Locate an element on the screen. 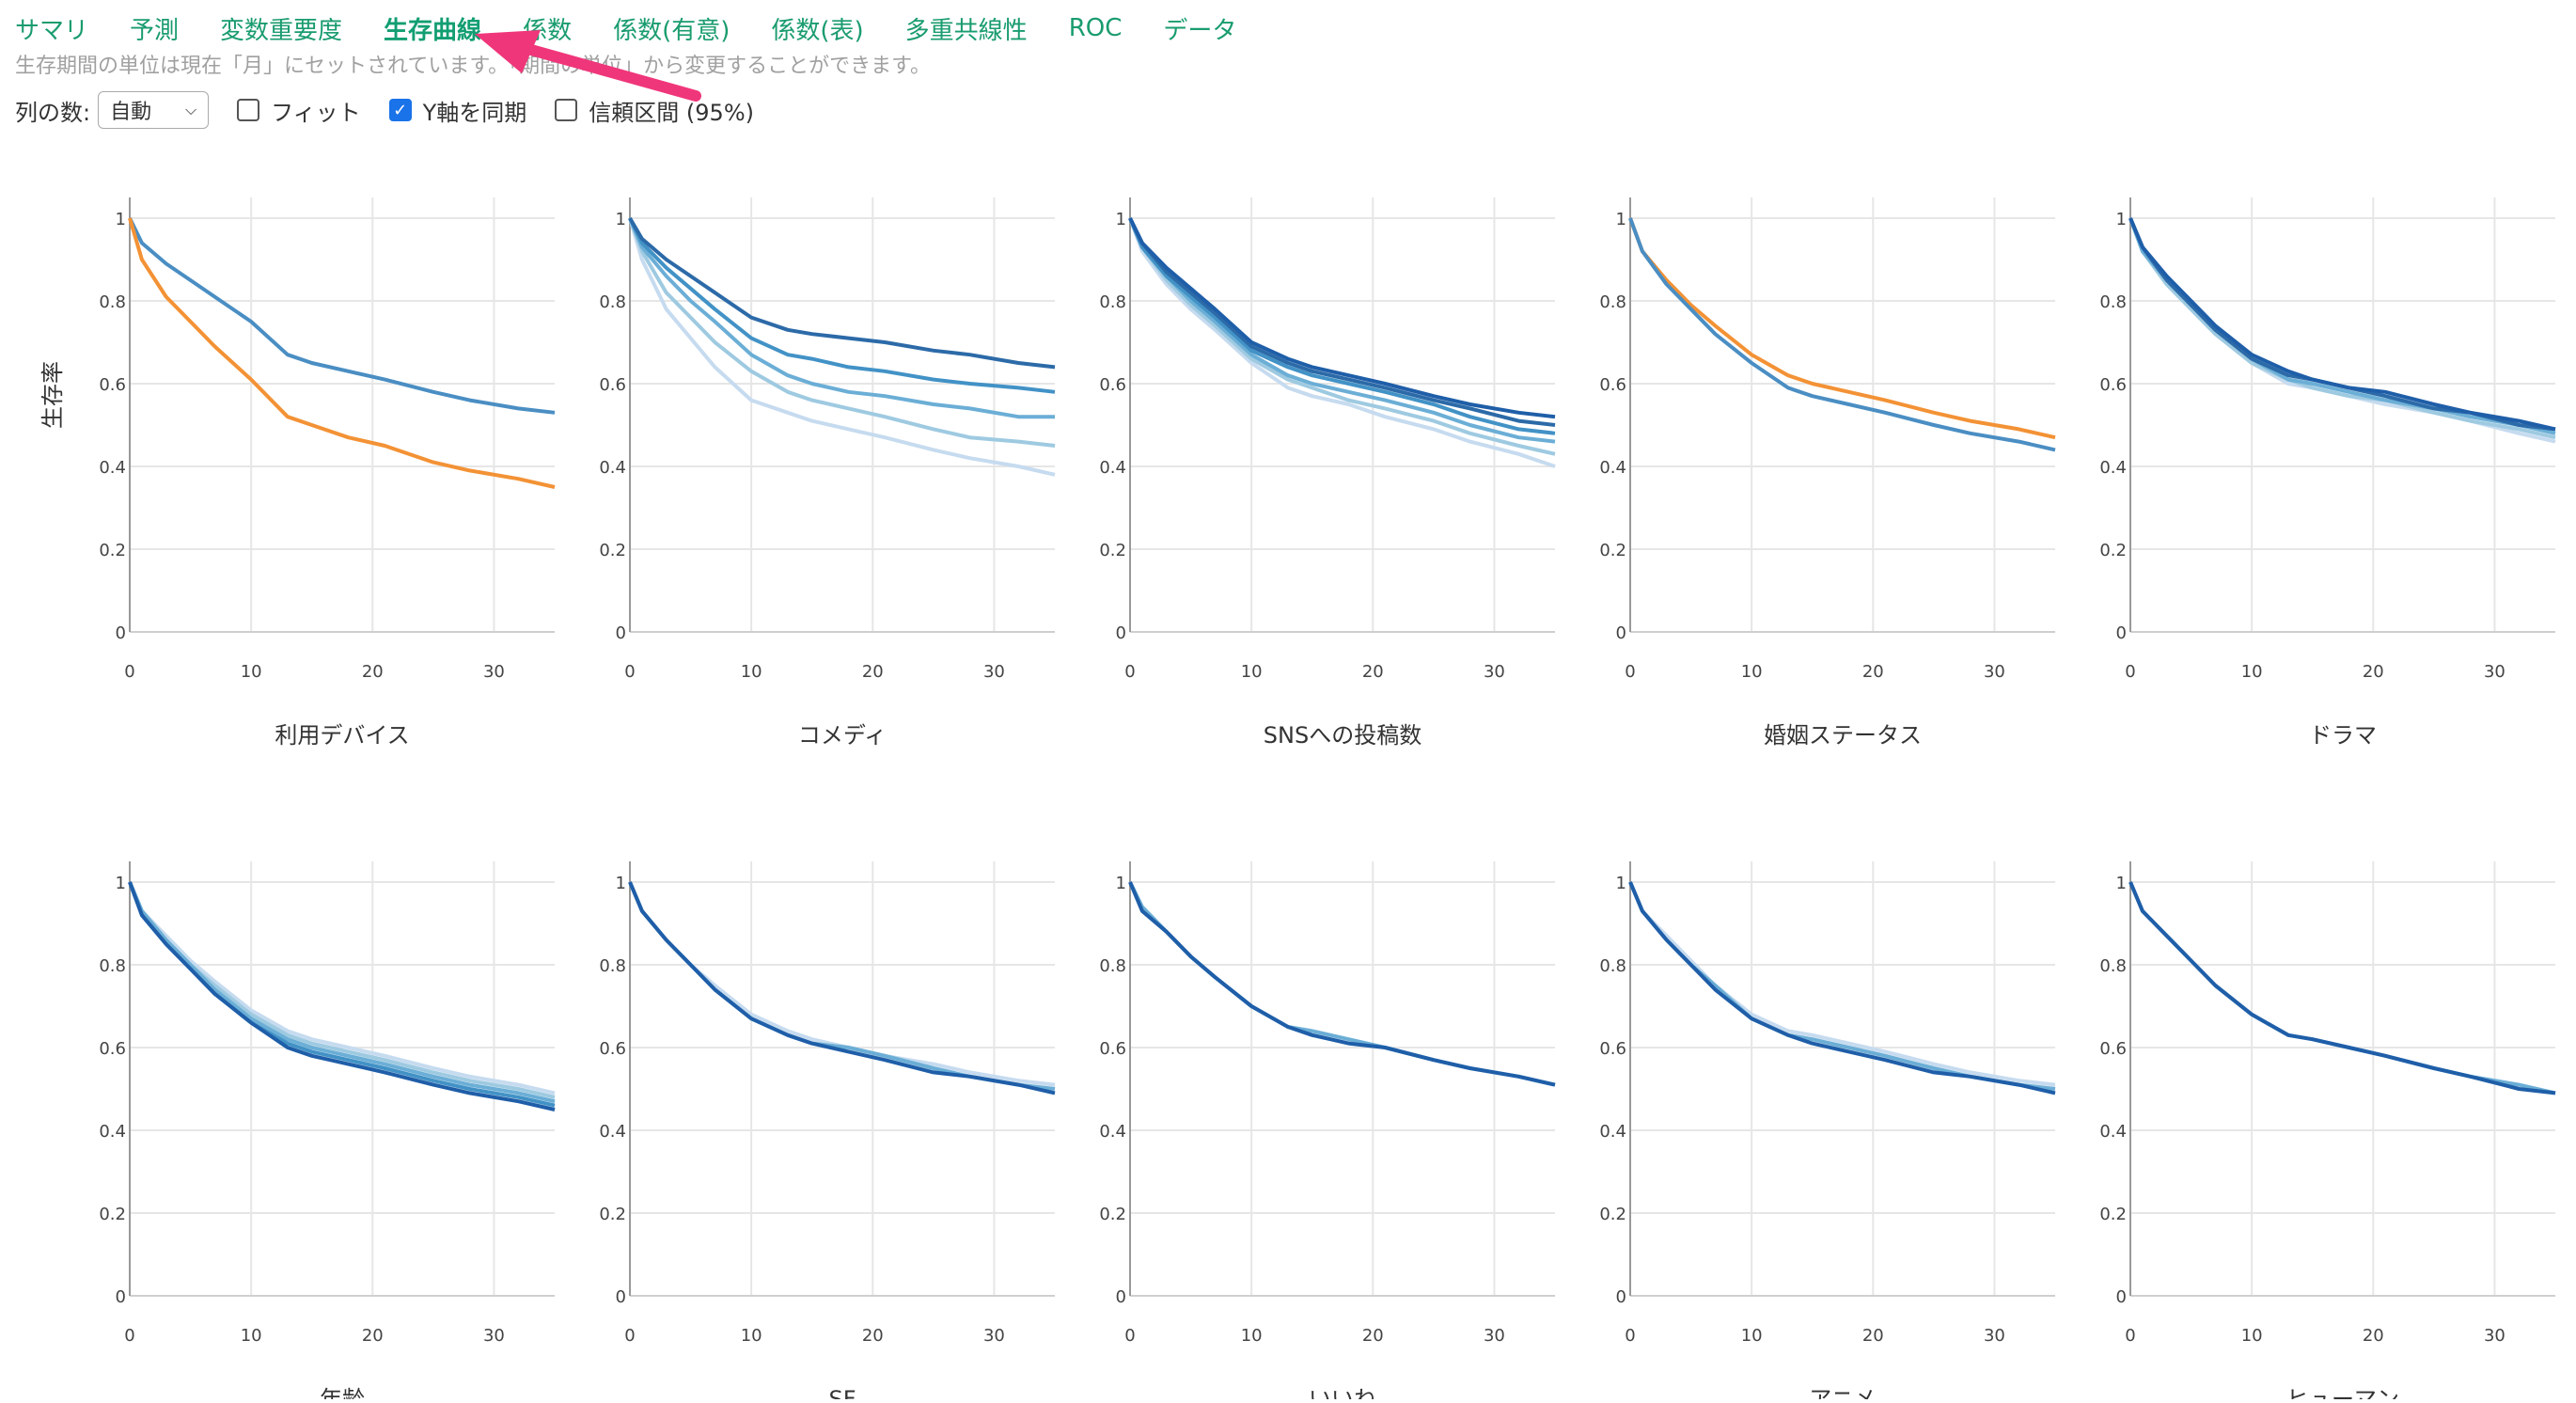 The width and height of the screenshot is (2576, 1403). chart-controls: 列の数: 自動 ⌵ フィット ✓ Y軸を同期 信頼区間 (95%) is located at coordinates (385, 110).